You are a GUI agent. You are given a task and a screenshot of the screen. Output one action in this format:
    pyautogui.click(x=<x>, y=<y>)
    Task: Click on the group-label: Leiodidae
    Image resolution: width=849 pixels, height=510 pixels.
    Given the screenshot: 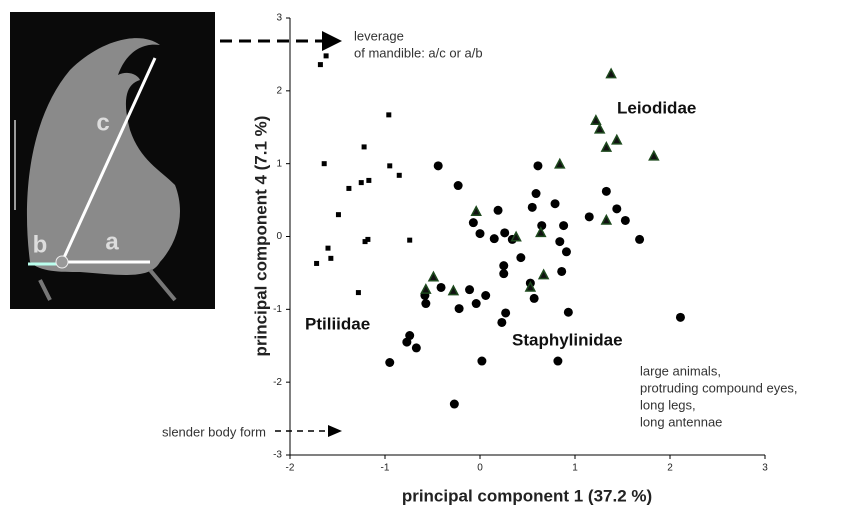 What is the action you would take?
    pyautogui.click(x=656, y=107)
    